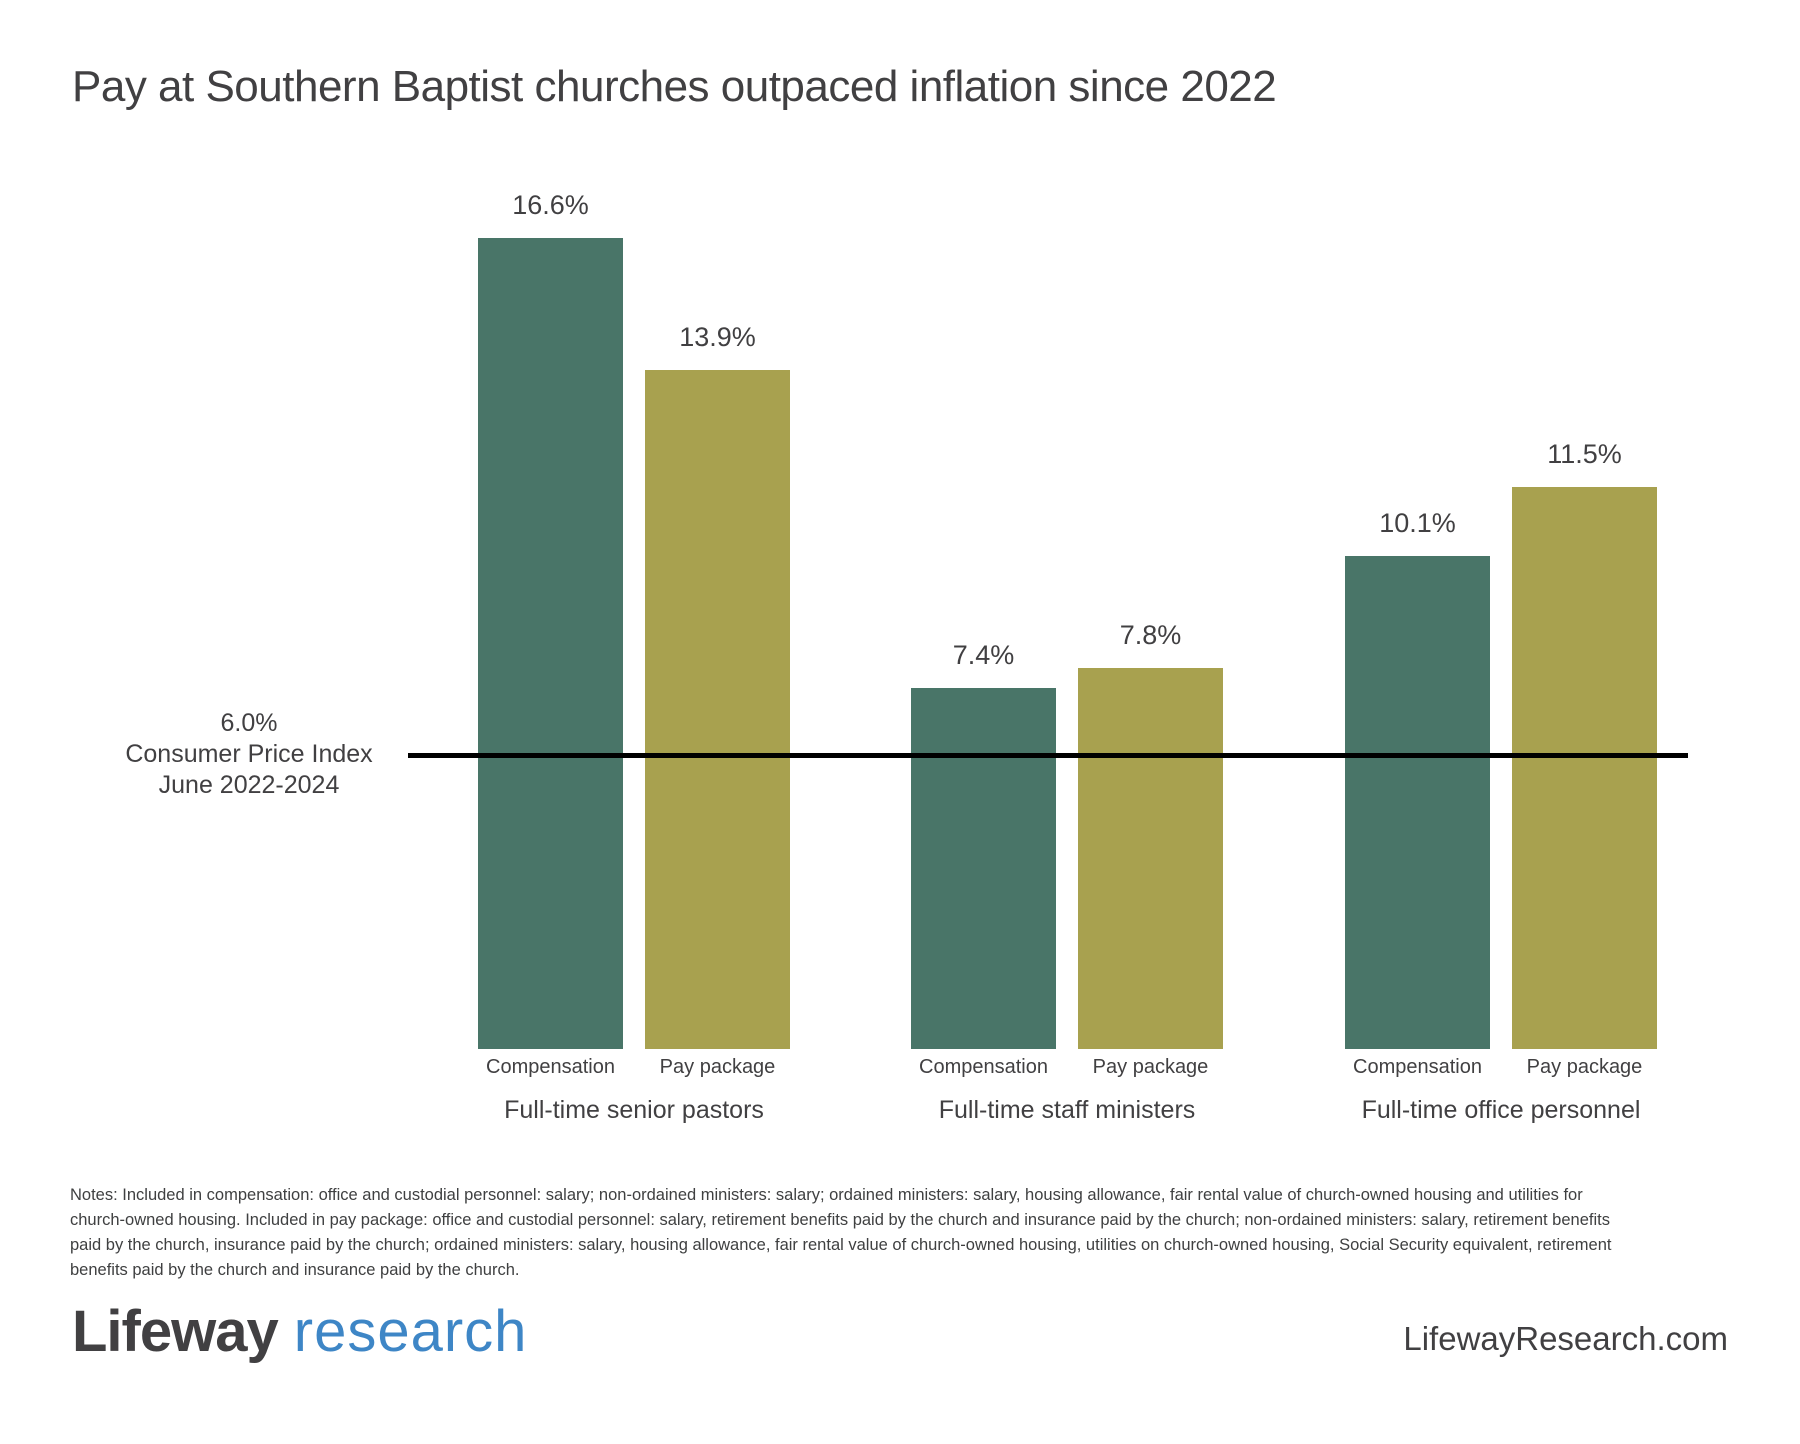 The image size is (1800, 1444). Describe the element at coordinates (550, 1067) in the screenshot. I see `series-label-compensation-full-time-senior-pastors: Compensation` at that location.